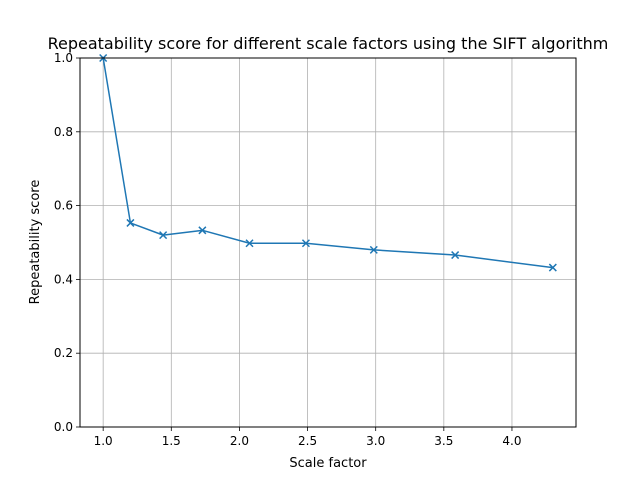 The image size is (640, 480). Describe the element at coordinates (35, 242) in the screenshot. I see `y-axis-label: Repeatability score` at that location.